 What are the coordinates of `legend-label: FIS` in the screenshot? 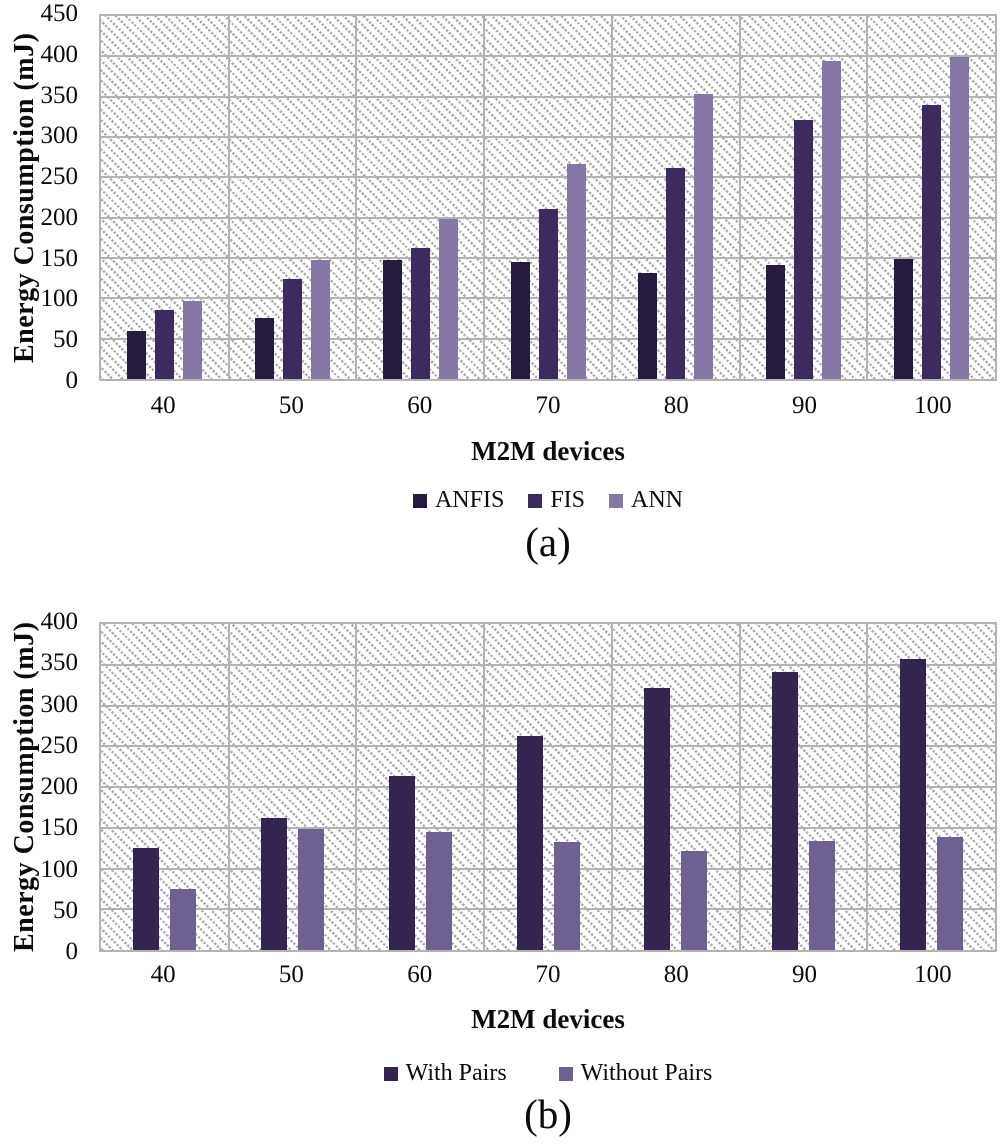 It's located at (568, 500).